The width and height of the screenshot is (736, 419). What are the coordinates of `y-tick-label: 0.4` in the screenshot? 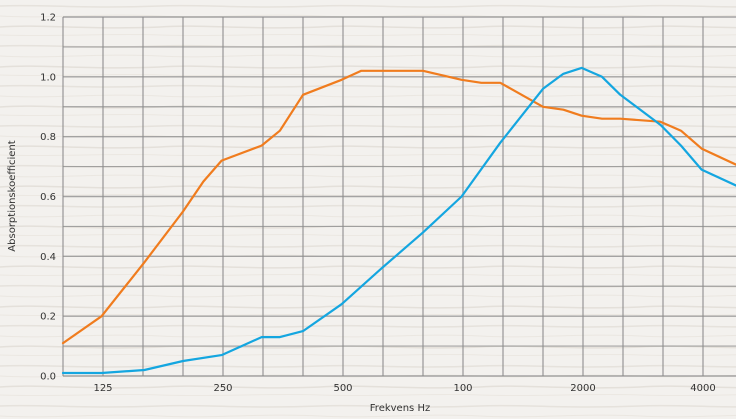 It's located at (48, 257).